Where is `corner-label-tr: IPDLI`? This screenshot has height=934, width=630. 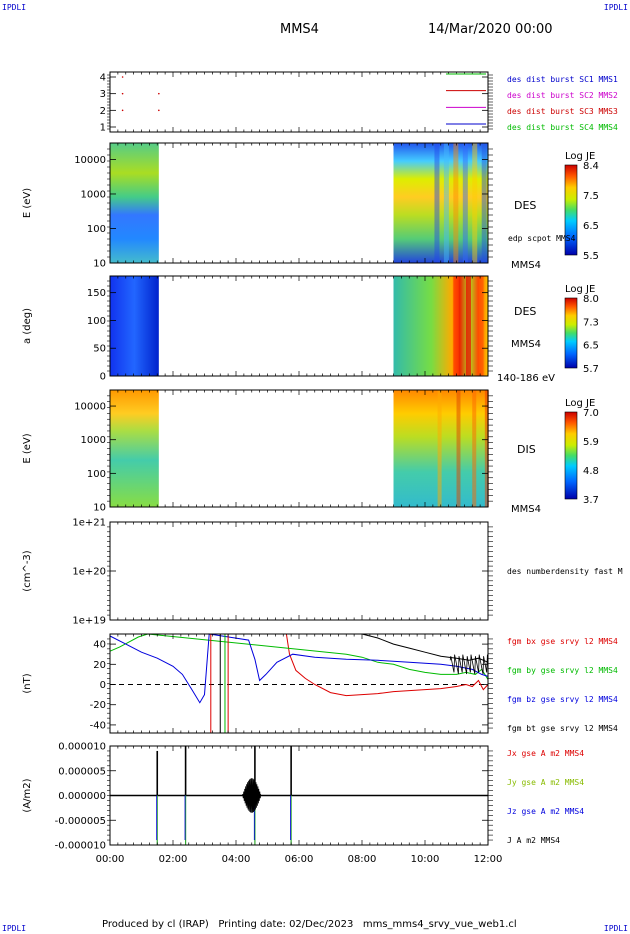
corner-label-tr: IPDLI is located at coordinates (615, 7).